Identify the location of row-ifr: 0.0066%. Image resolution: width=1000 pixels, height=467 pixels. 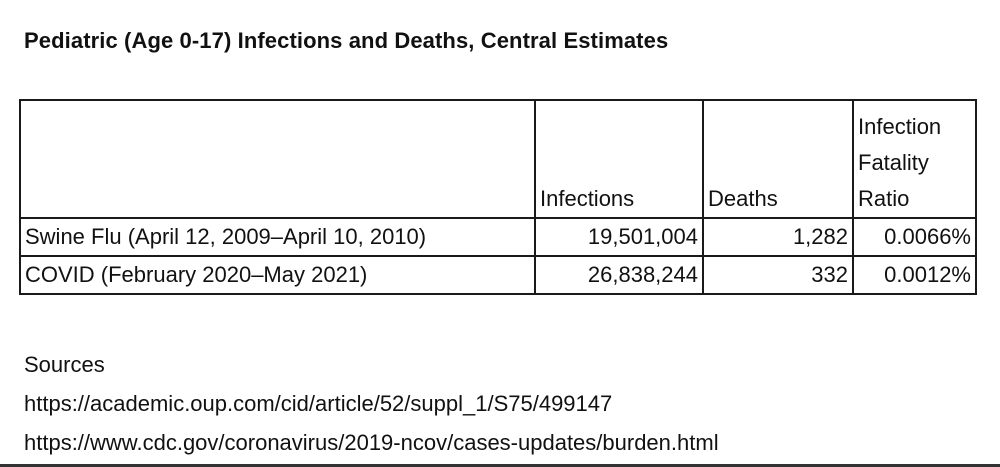
(914, 237).